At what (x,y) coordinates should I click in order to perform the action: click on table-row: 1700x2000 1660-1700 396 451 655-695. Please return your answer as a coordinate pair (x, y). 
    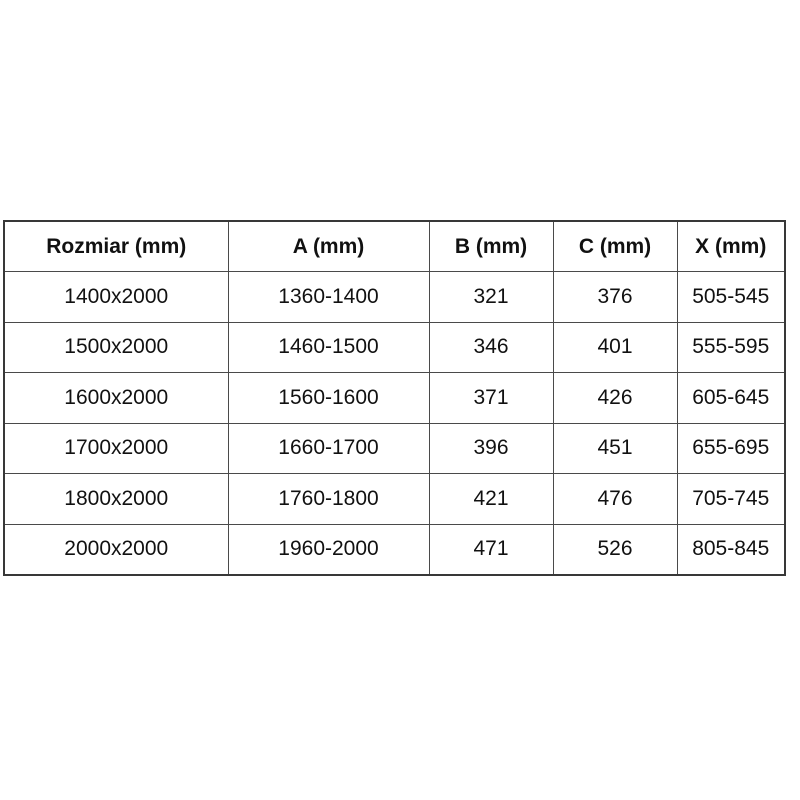
    Looking at the image, I should click on (394, 448).